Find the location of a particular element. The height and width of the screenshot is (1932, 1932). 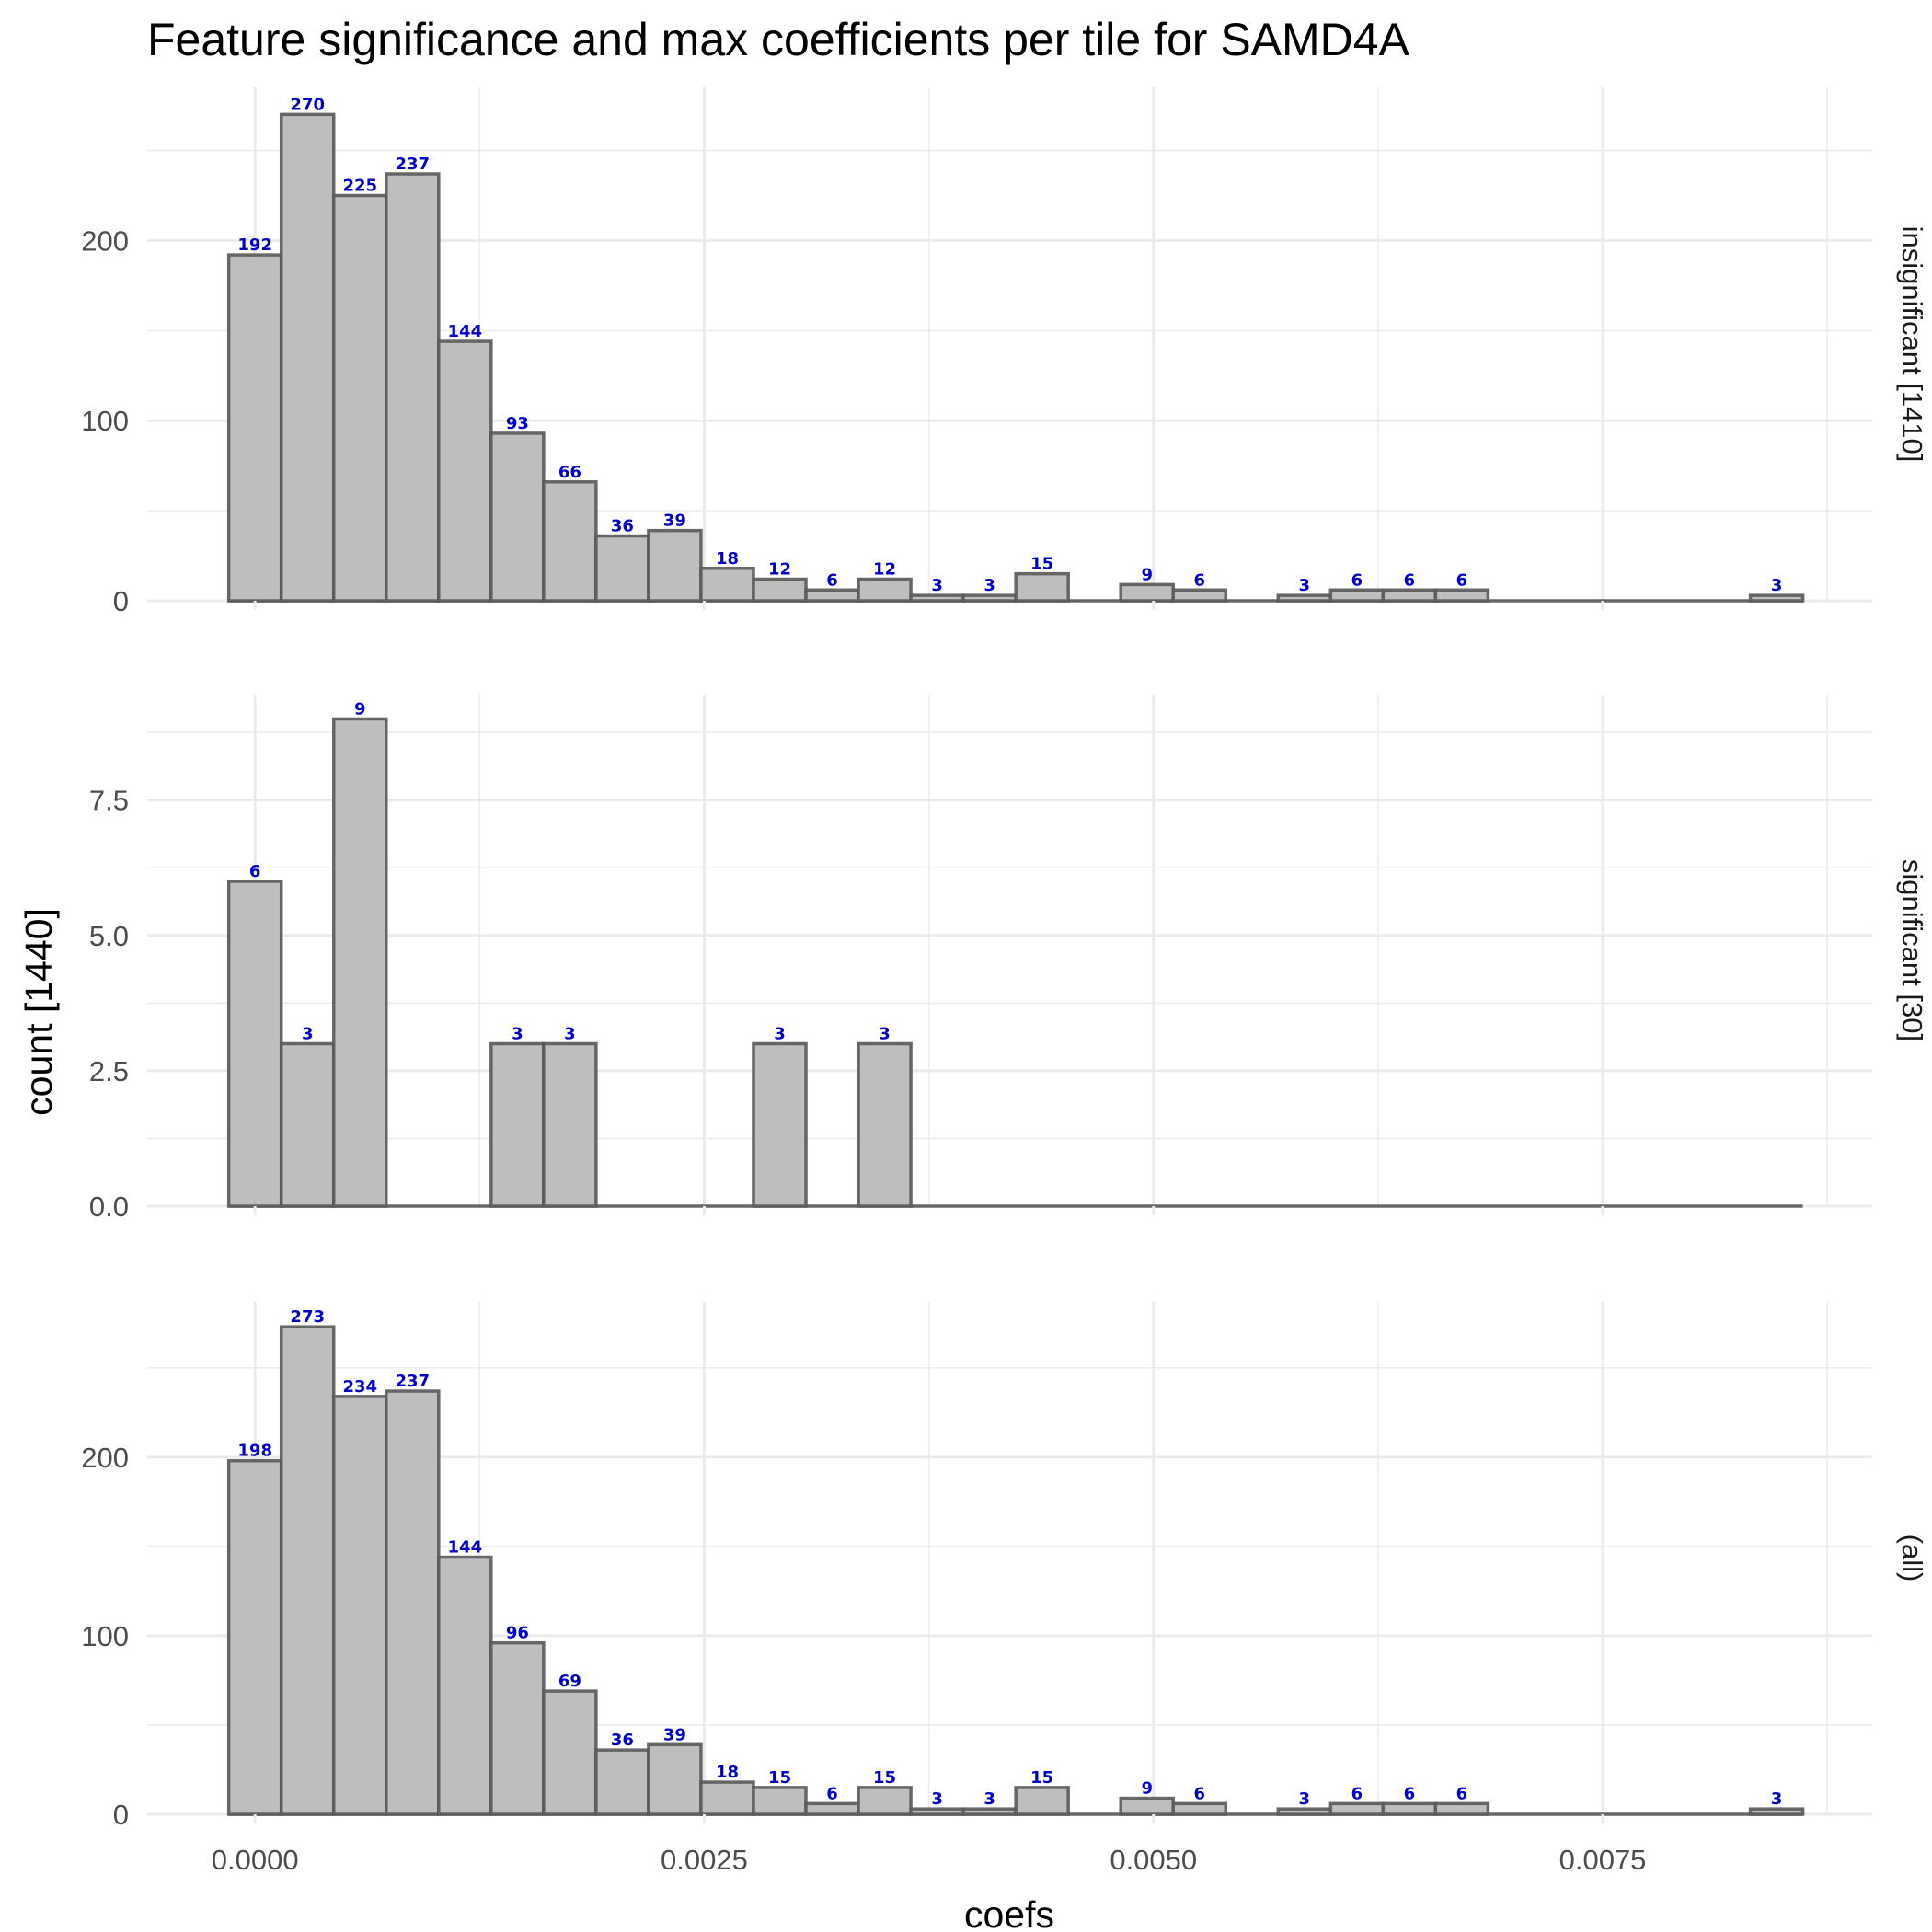

bar-count-label: 234 is located at coordinates (359, 1387).